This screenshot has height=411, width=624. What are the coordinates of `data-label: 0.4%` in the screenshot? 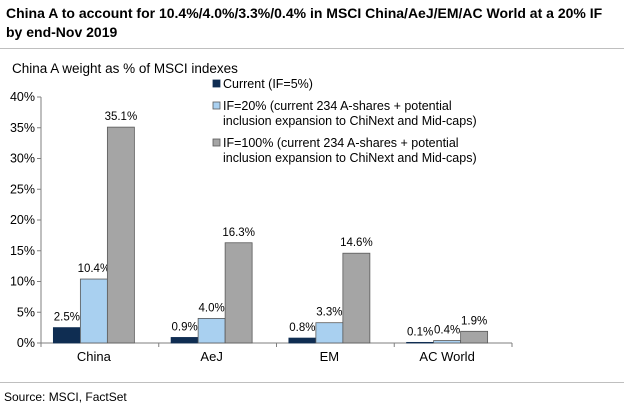 It's located at (447, 331).